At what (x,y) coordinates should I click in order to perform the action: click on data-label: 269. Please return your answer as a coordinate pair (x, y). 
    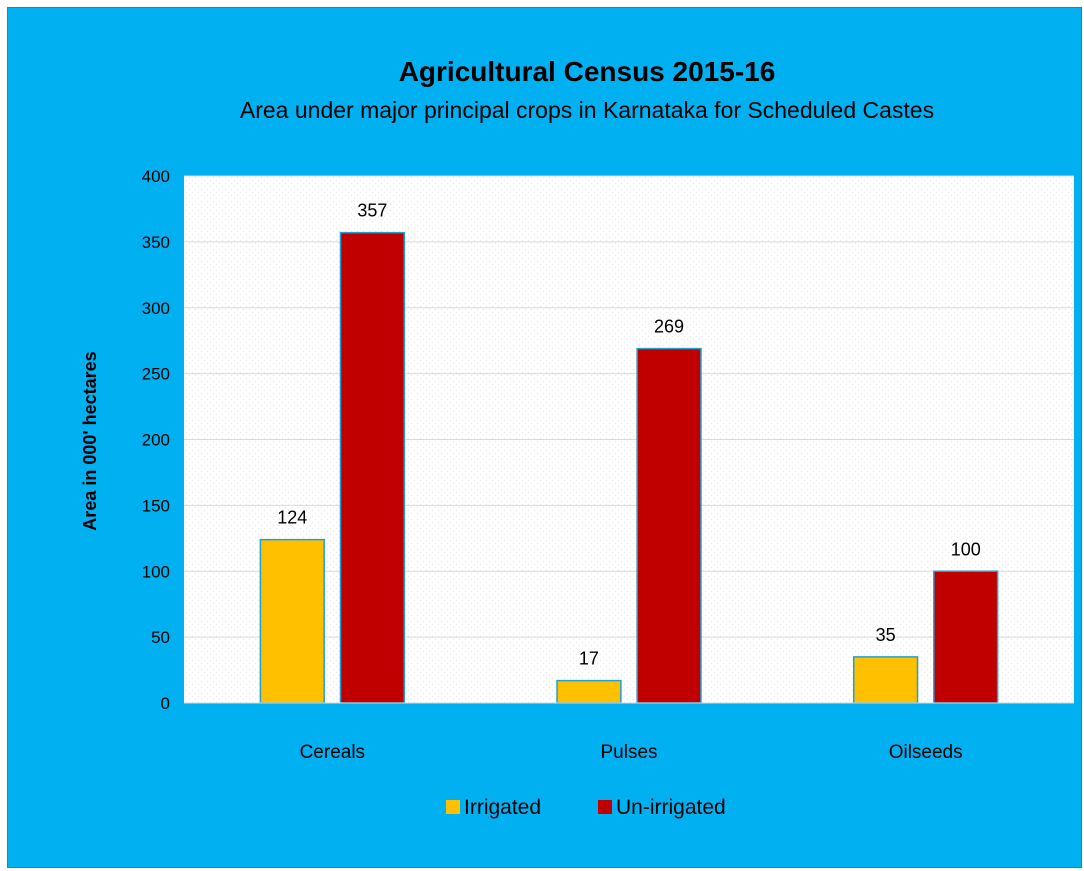
    Looking at the image, I should click on (669, 327).